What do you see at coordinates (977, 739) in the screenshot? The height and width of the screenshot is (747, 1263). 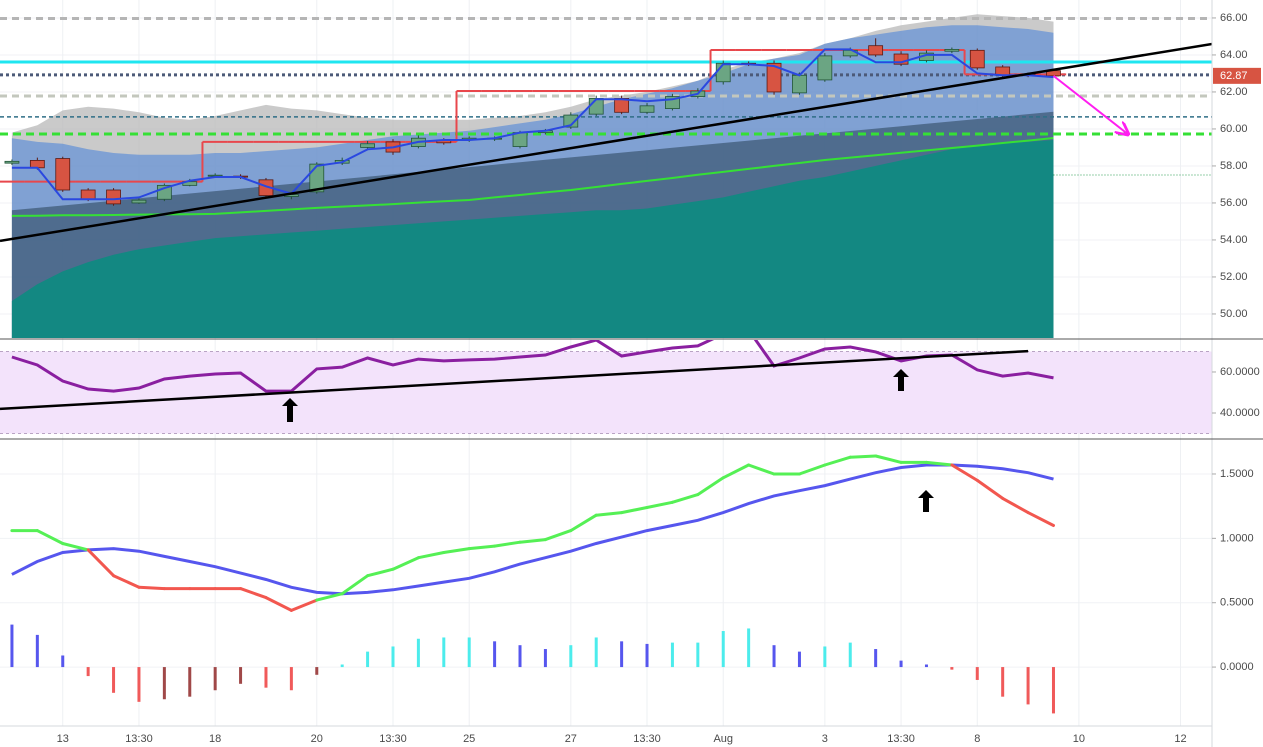 I see `x-tick-label: 8` at bounding box center [977, 739].